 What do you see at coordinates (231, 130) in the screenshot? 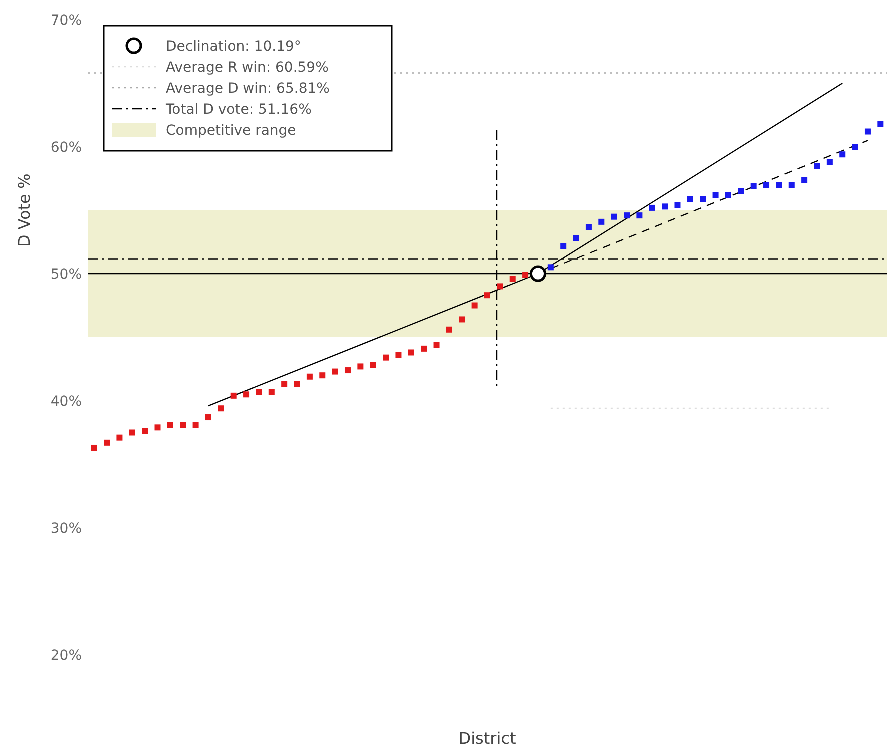
I see `legend-label: Competitive range` at bounding box center [231, 130].